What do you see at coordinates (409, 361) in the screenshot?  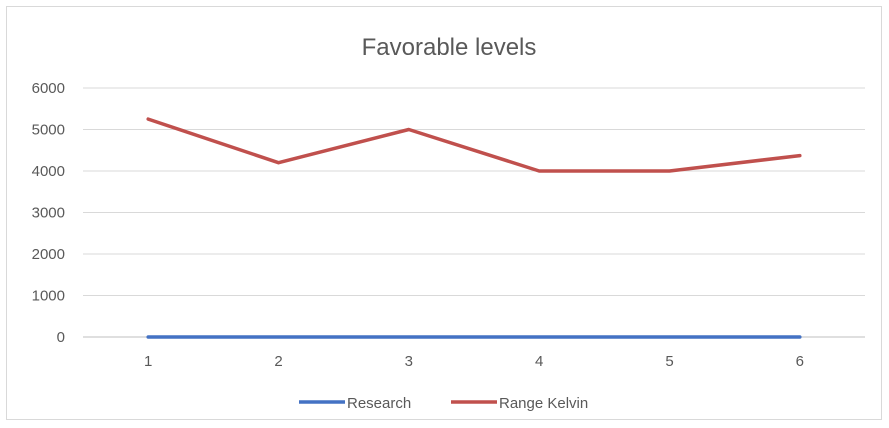 I see `x-tick-label: 3` at bounding box center [409, 361].